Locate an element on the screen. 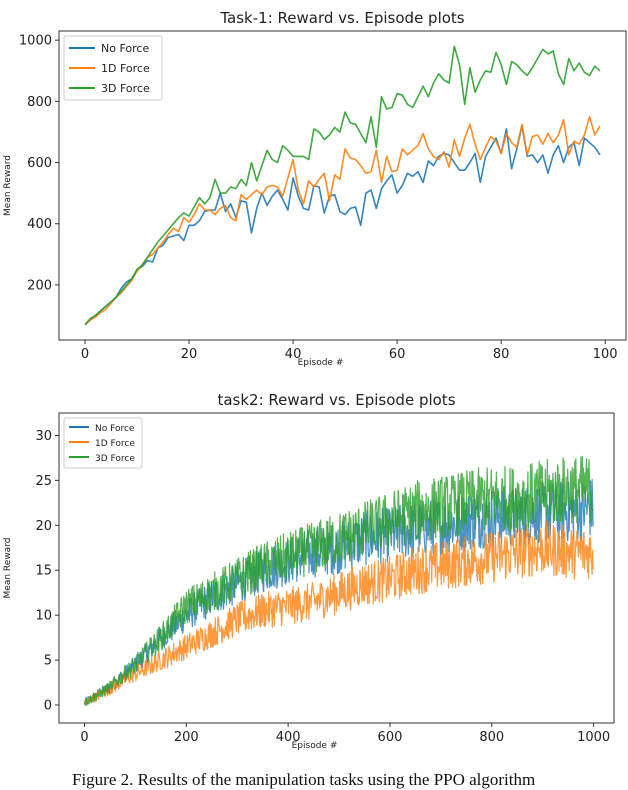  x-tick-label: 80 is located at coordinates (501, 354).